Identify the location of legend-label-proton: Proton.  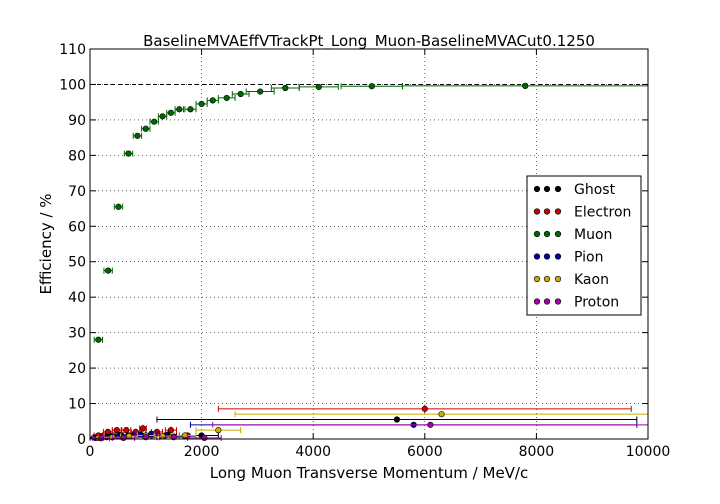
(596, 303).